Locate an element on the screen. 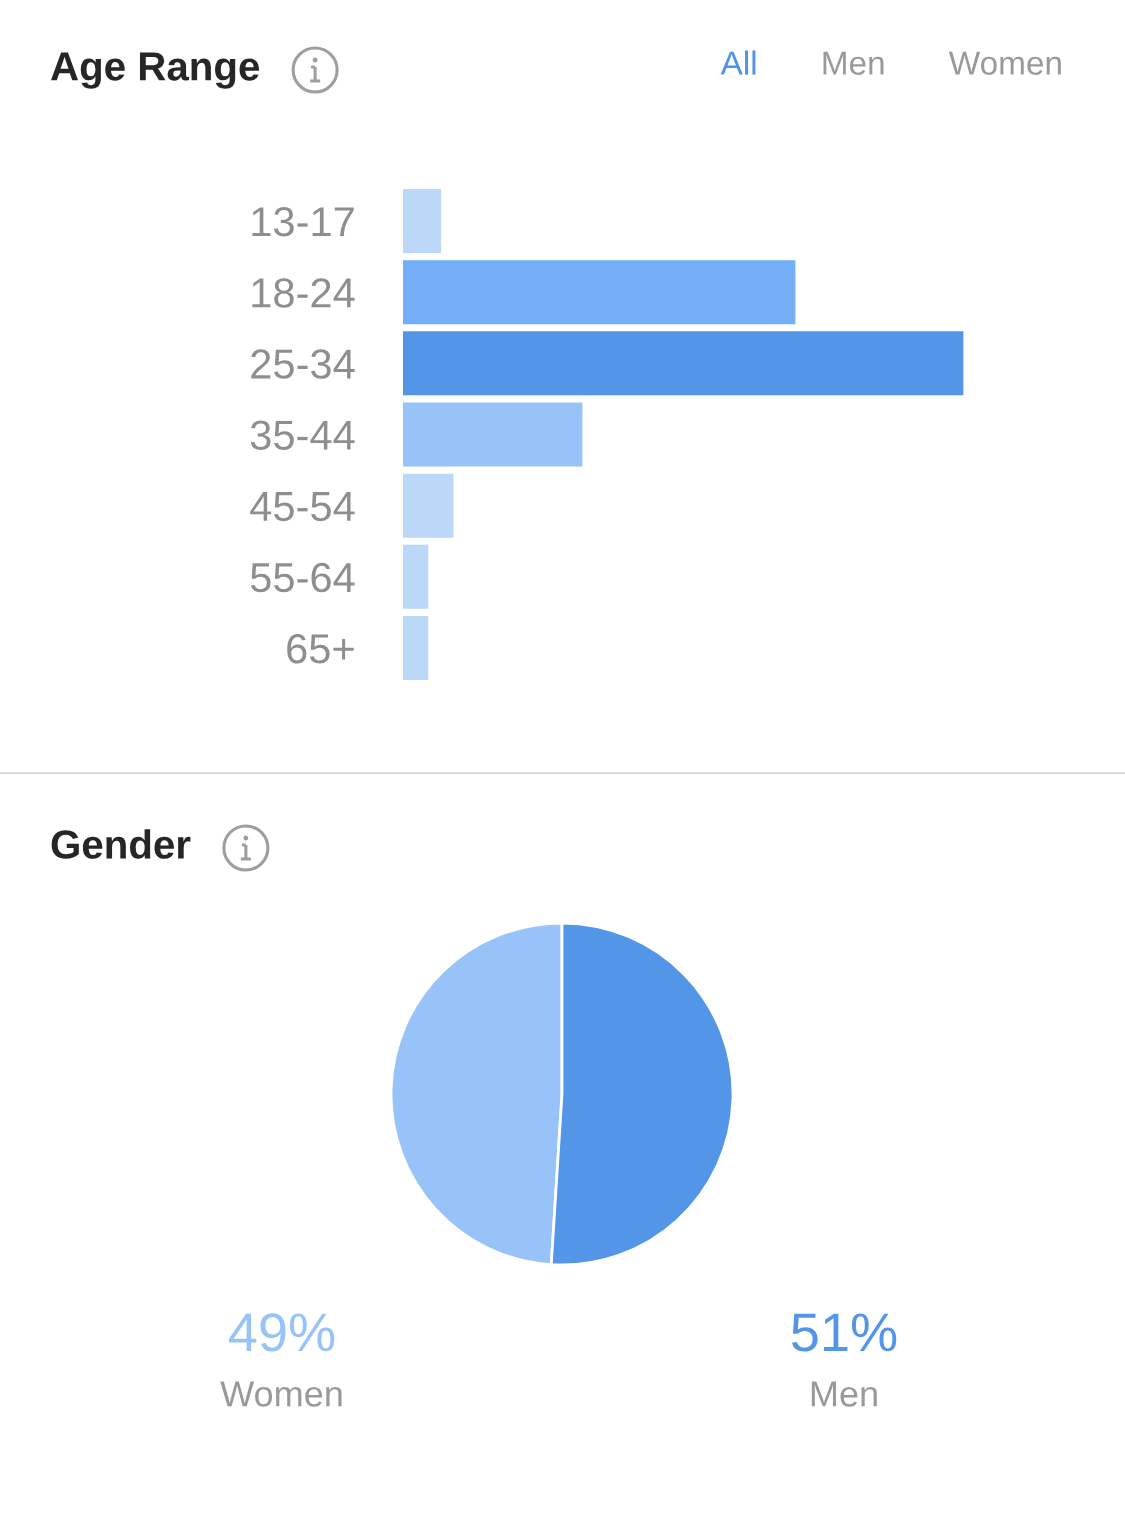  y-tick-label: 45-54 is located at coordinates (302, 507).